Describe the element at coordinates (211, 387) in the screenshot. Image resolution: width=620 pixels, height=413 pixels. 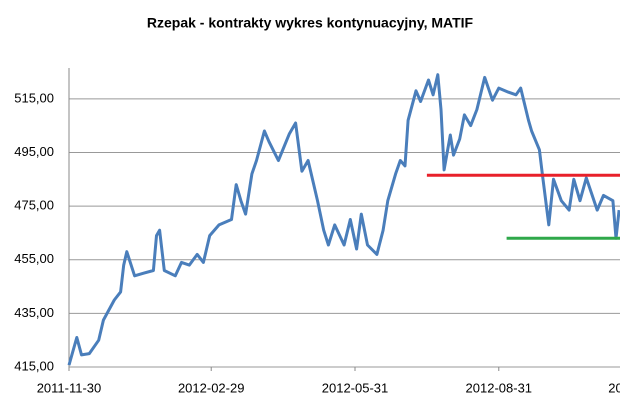
I see `x-tick-label: 2012-02-29` at that location.